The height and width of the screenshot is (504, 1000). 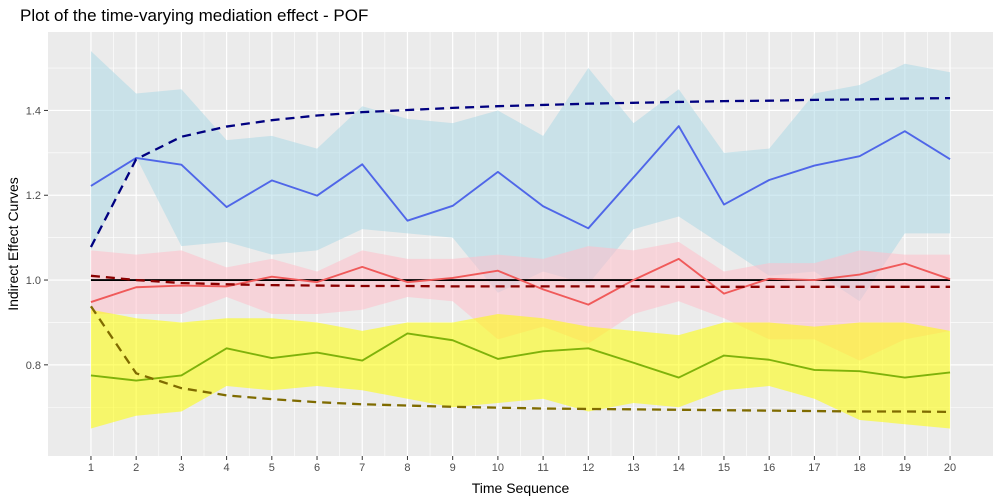 I want to click on x-tick-label: 11, so click(x=542, y=468).